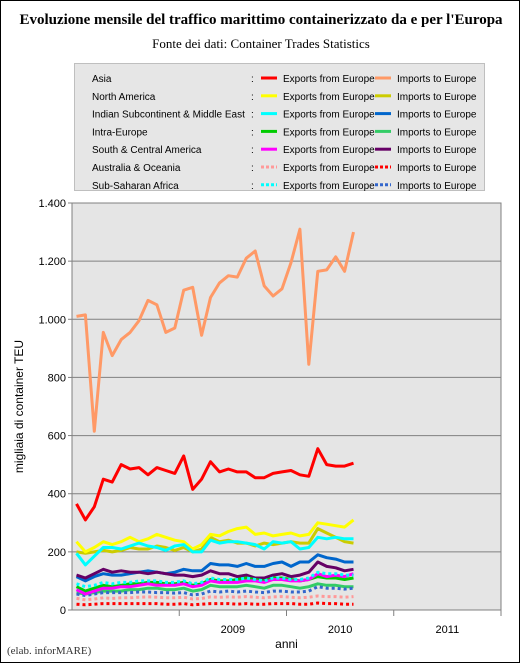 The image size is (520, 663). Describe the element at coordinates (135, 186) in the screenshot. I see `legend-region-label: Sub-Saharan Africa` at that location.